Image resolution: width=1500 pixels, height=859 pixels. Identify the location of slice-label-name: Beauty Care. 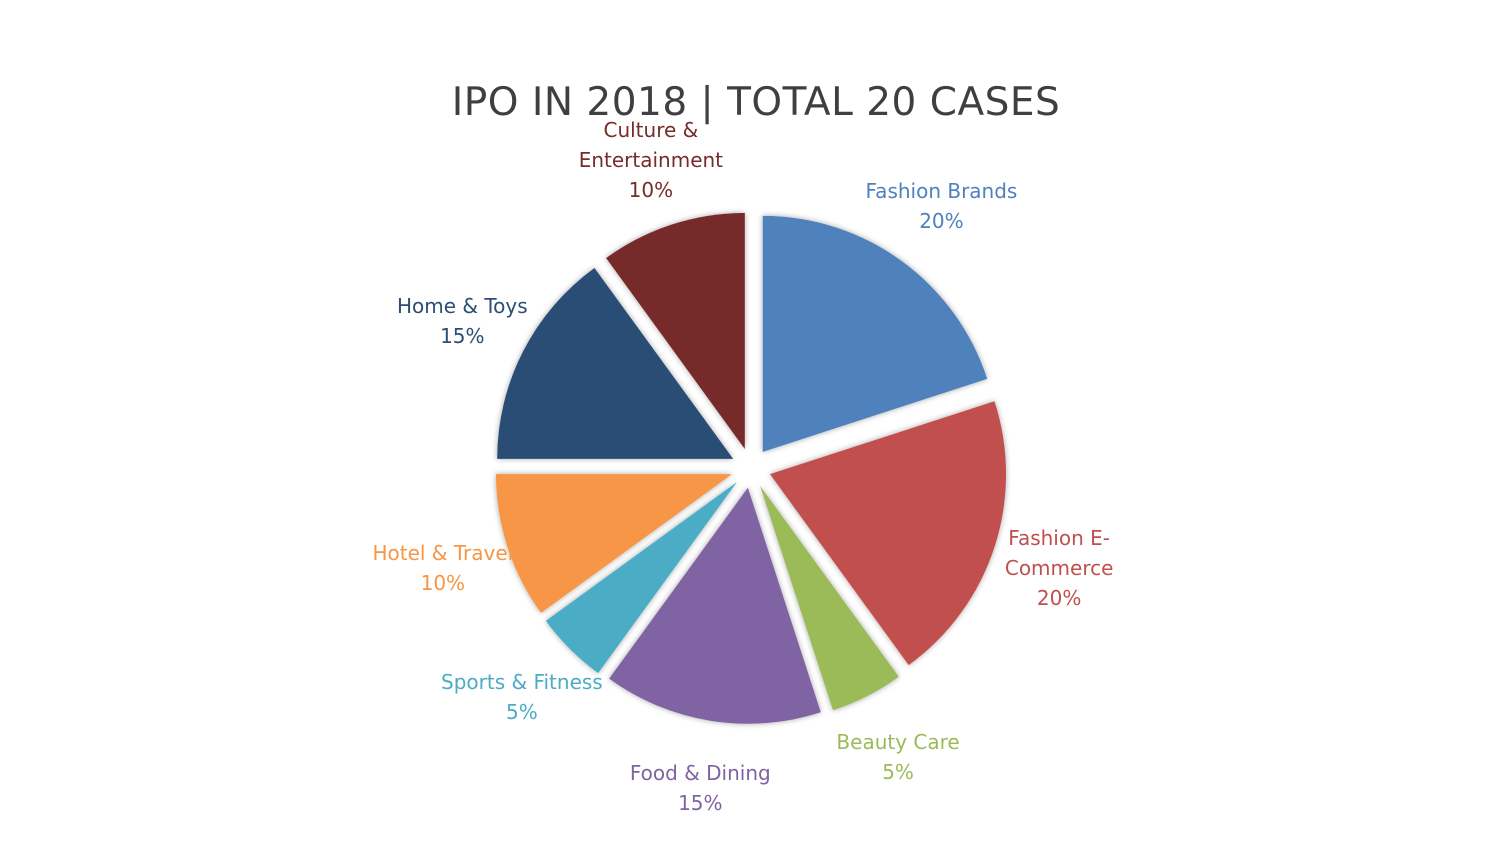
(898, 741).